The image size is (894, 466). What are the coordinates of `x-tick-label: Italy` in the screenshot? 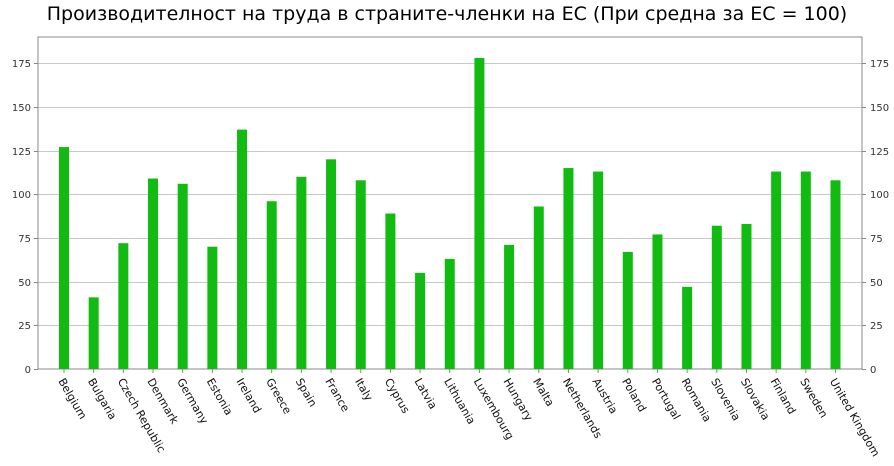 It's located at (363, 390).